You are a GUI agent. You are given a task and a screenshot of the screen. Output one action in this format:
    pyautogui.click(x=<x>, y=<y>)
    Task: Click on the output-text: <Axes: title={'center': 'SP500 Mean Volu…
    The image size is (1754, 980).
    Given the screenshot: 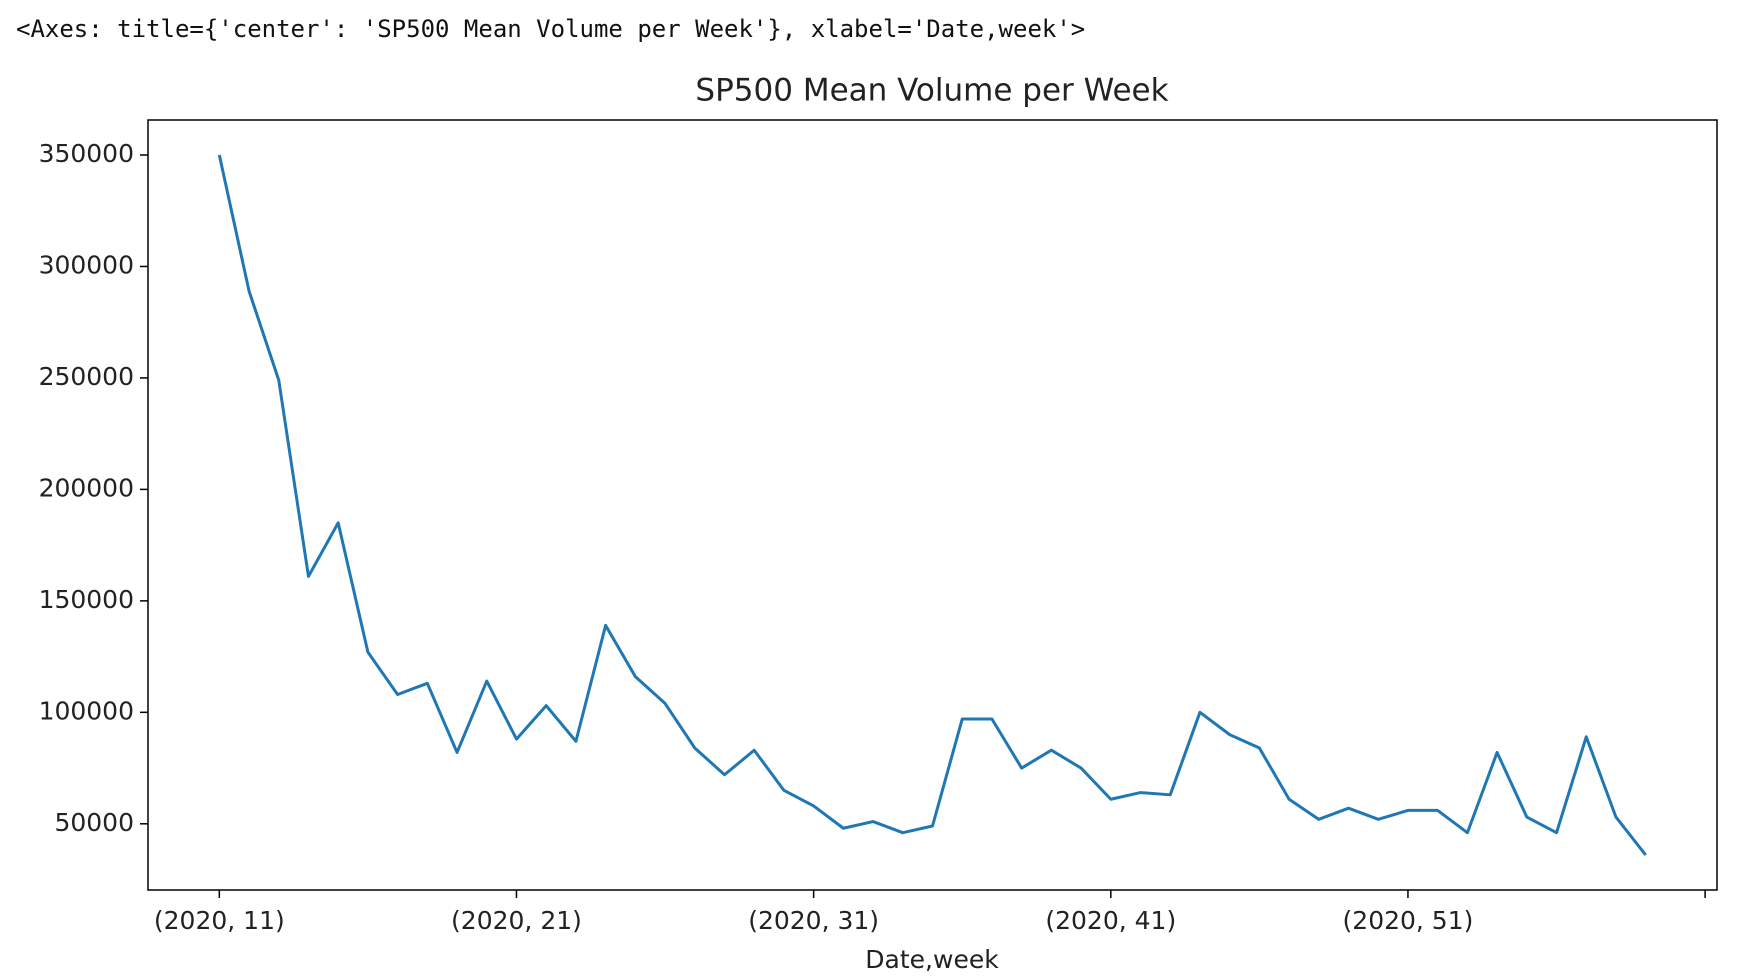 What is the action you would take?
    pyautogui.click(x=550, y=29)
    